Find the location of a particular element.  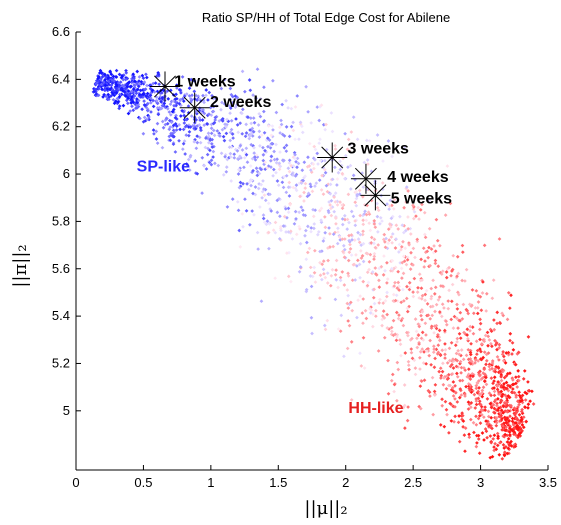

y-axis-label: ||π||₂ is located at coordinates (20, 265).